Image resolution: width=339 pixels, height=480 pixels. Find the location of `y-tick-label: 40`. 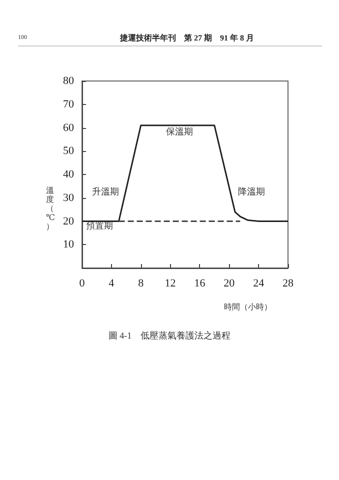

y-tick-label: 40 is located at coordinates (68, 174).